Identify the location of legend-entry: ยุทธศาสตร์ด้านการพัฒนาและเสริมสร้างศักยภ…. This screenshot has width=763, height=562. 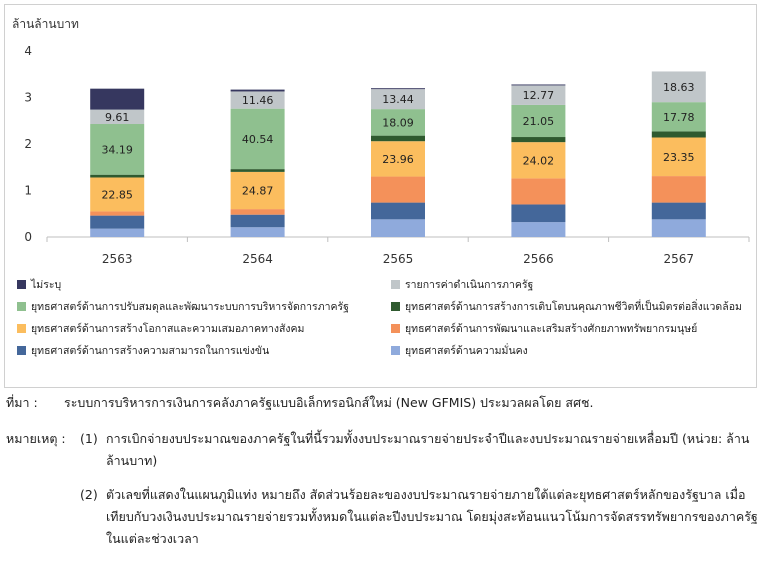
(551, 328).